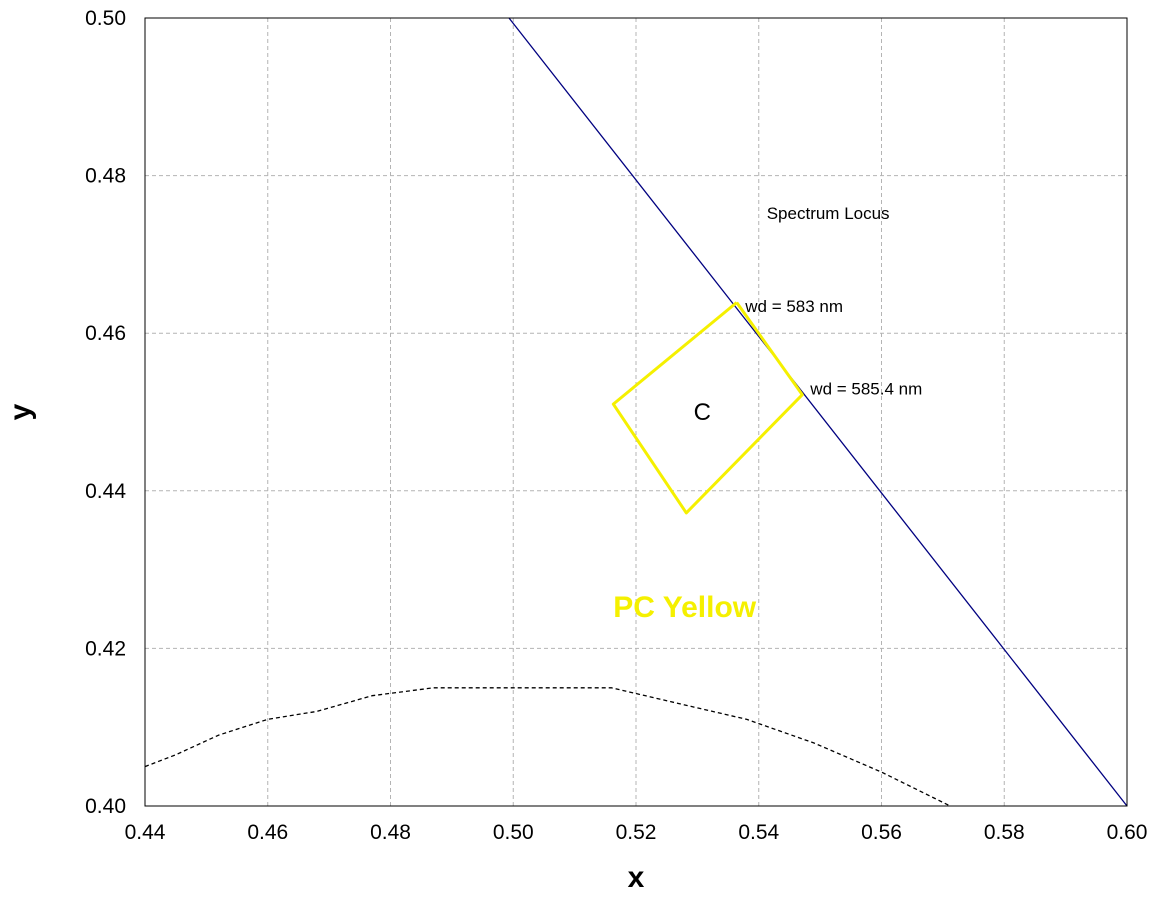  What do you see at coordinates (513, 832) in the screenshot?
I see `x-tick-label: 0.50` at bounding box center [513, 832].